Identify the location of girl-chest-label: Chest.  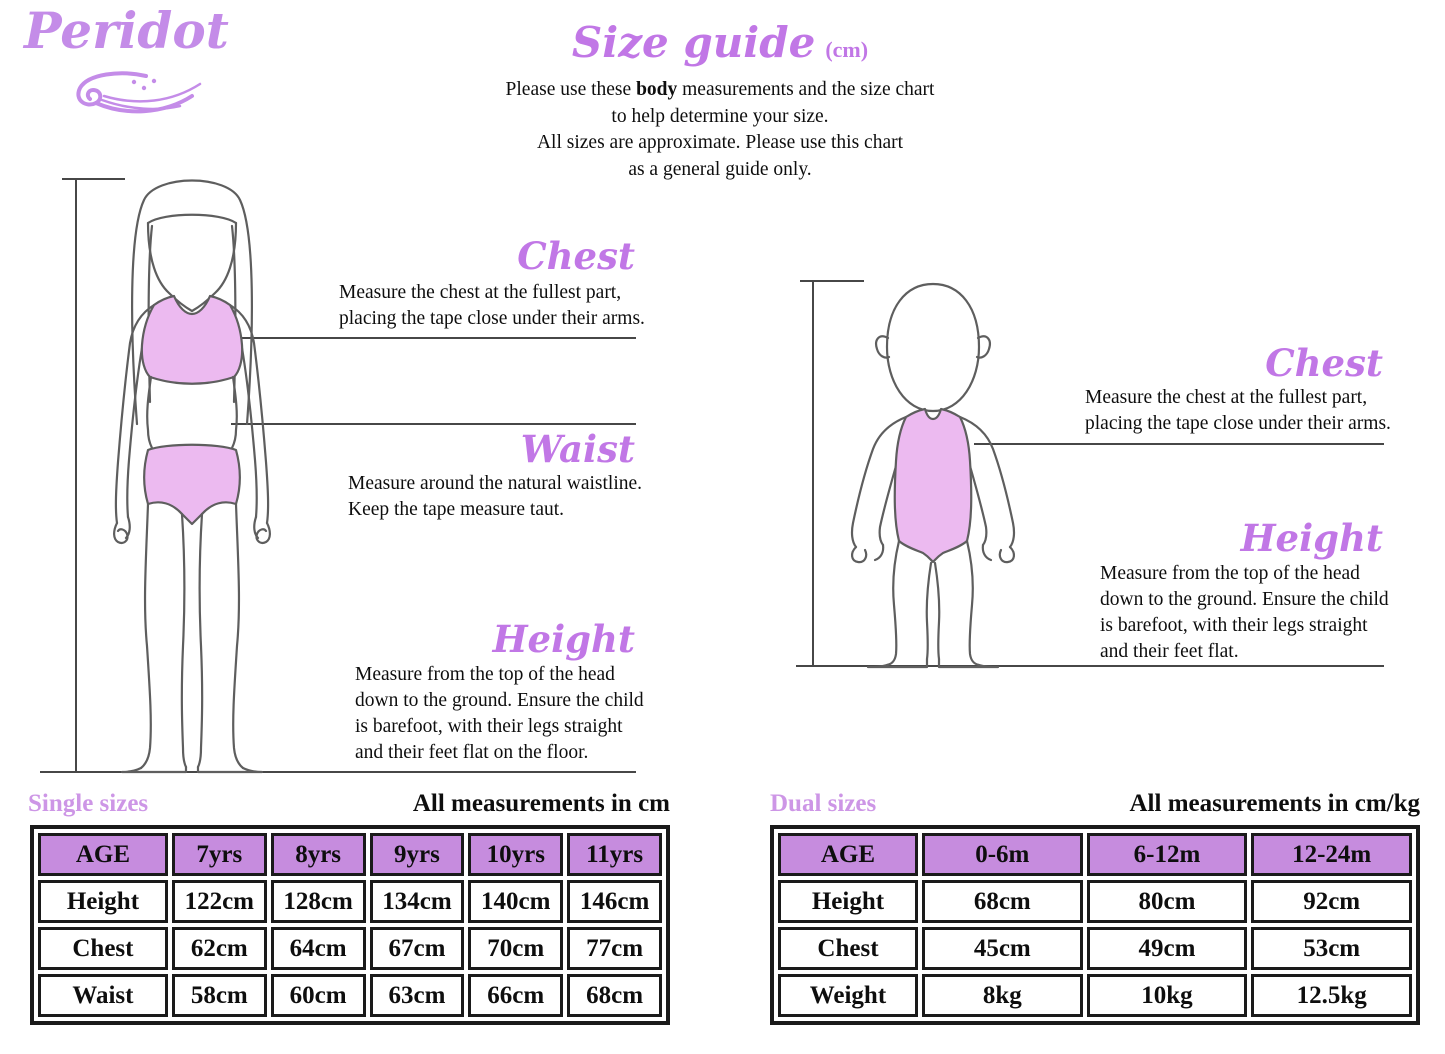
(576, 256).